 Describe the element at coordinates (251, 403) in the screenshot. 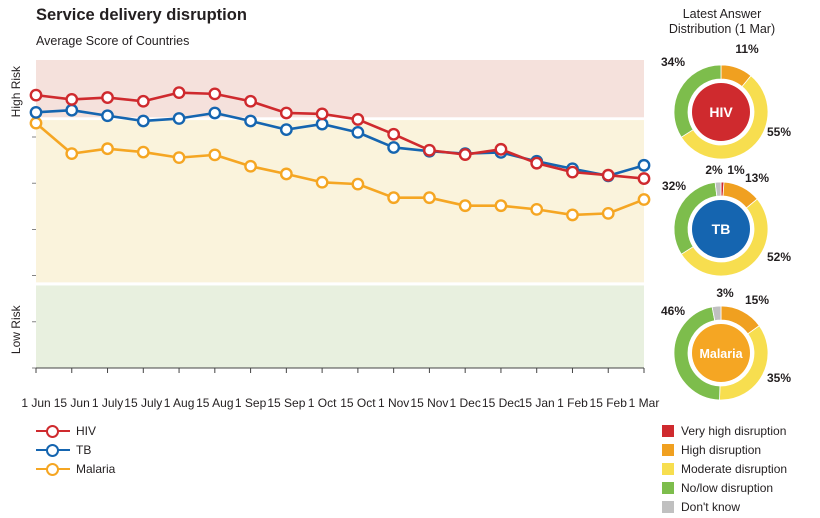

I see `x-tick-label: 1 Sep` at that location.